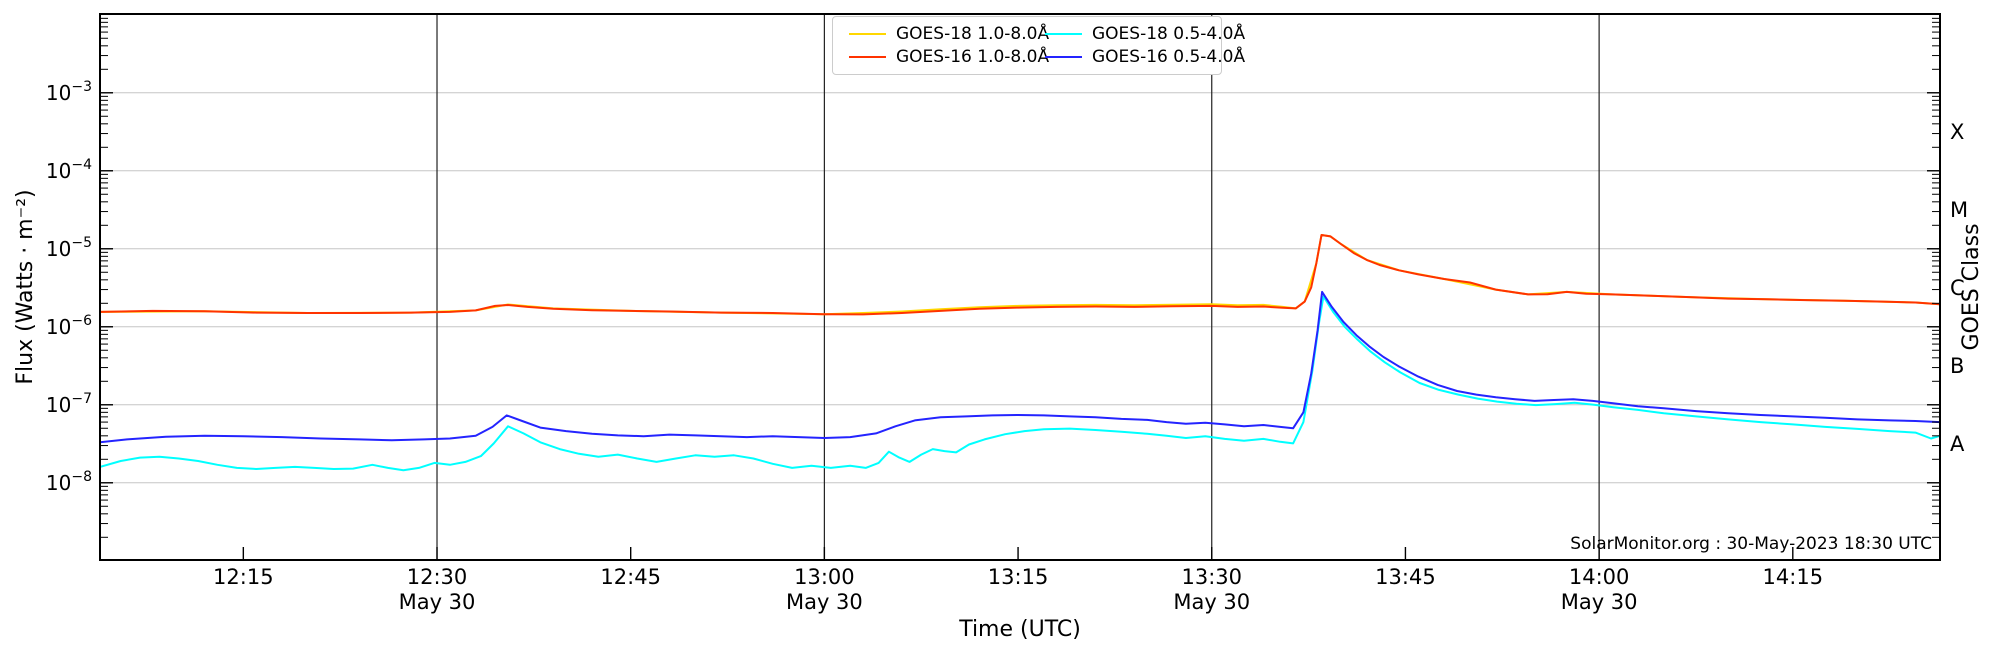 The width and height of the screenshot is (2000, 650). Describe the element at coordinates (69, 92) in the screenshot. I see `y-tick-label: 10⁻³` at that location.